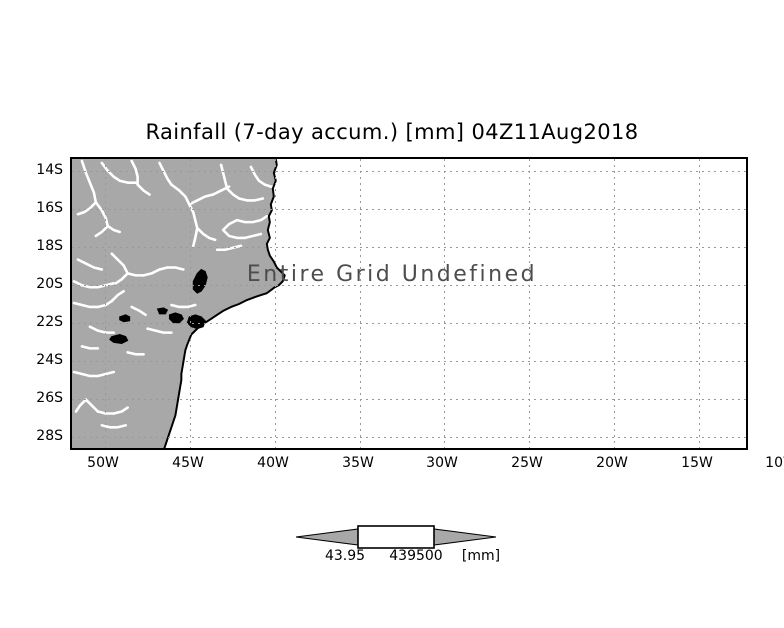  What do you see at coordinates (774, 463) in the screenshot?
I see `x-axis-label: 10W` at bounding box center [774, 463].